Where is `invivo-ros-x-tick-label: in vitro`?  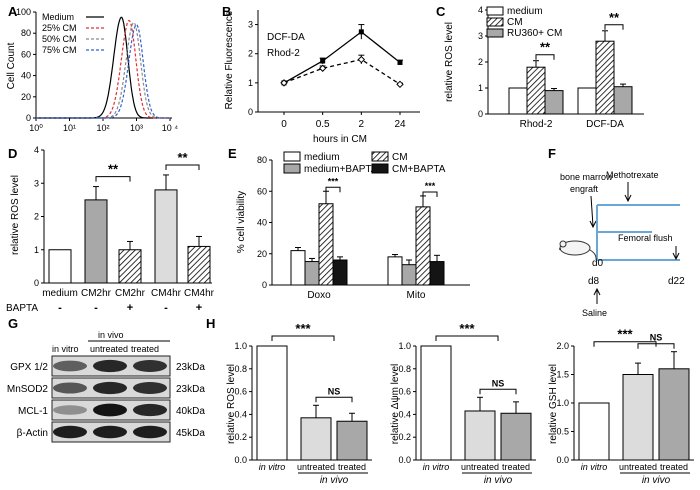
invivo-ros-x-tick-label: in vitro is located at coordinates (272, 467).